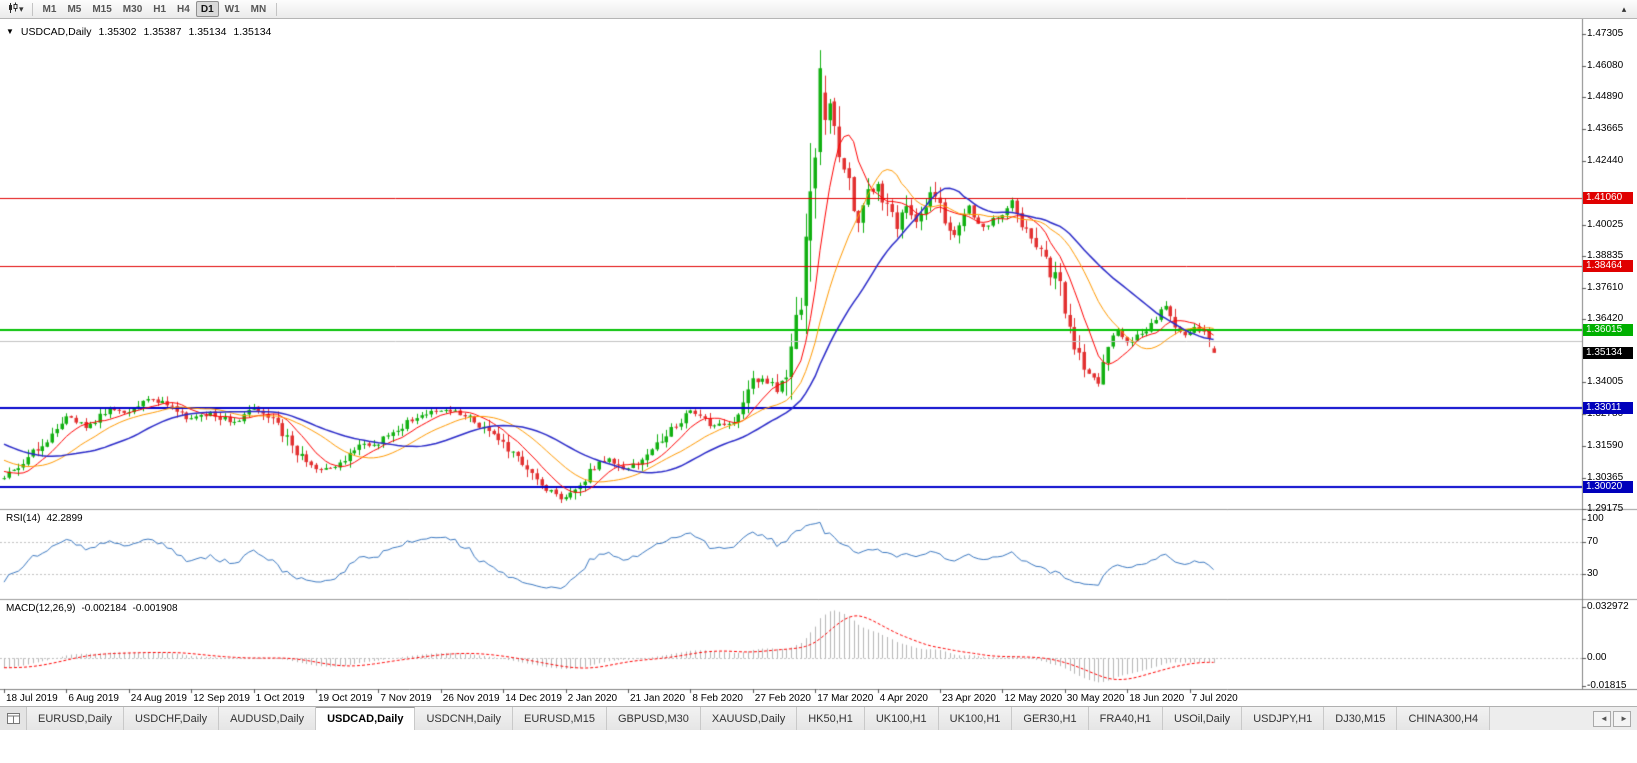  I want to click on timeframe-button-h4: H4, so click(183, 9).